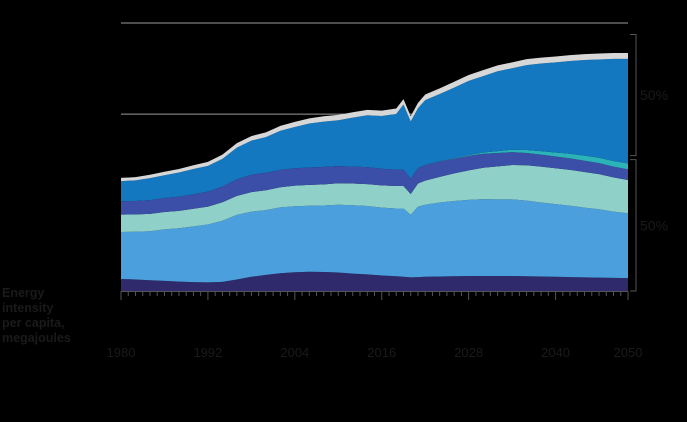  Describe the element at coordinates (23, 293) in the screenshot. I see `y-axis-label-line: Energy` at that location.